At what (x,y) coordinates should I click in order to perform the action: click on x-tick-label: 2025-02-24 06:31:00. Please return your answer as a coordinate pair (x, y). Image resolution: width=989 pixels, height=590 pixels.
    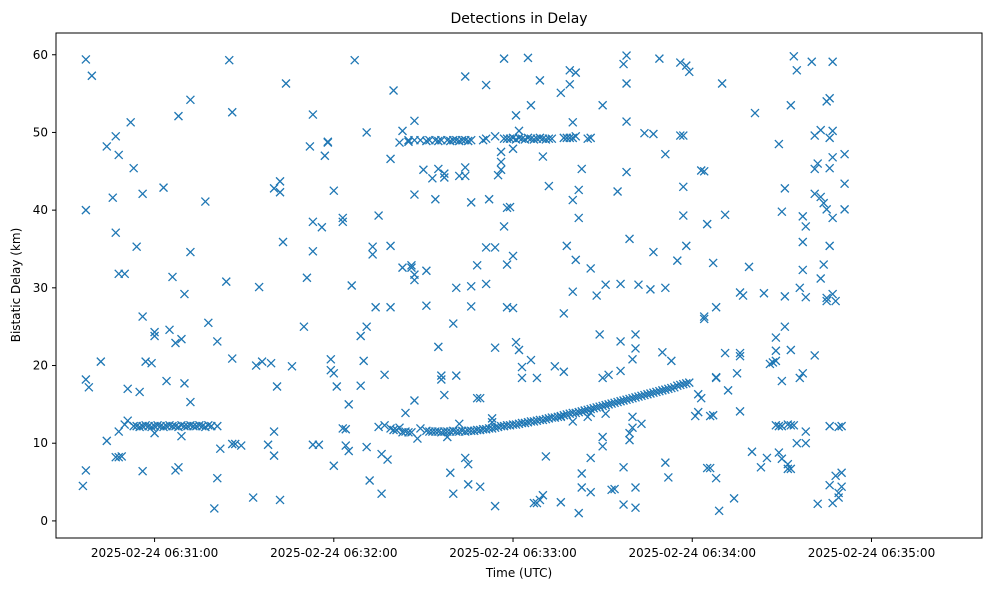
    Looking at the image, I should click on (154, 553).